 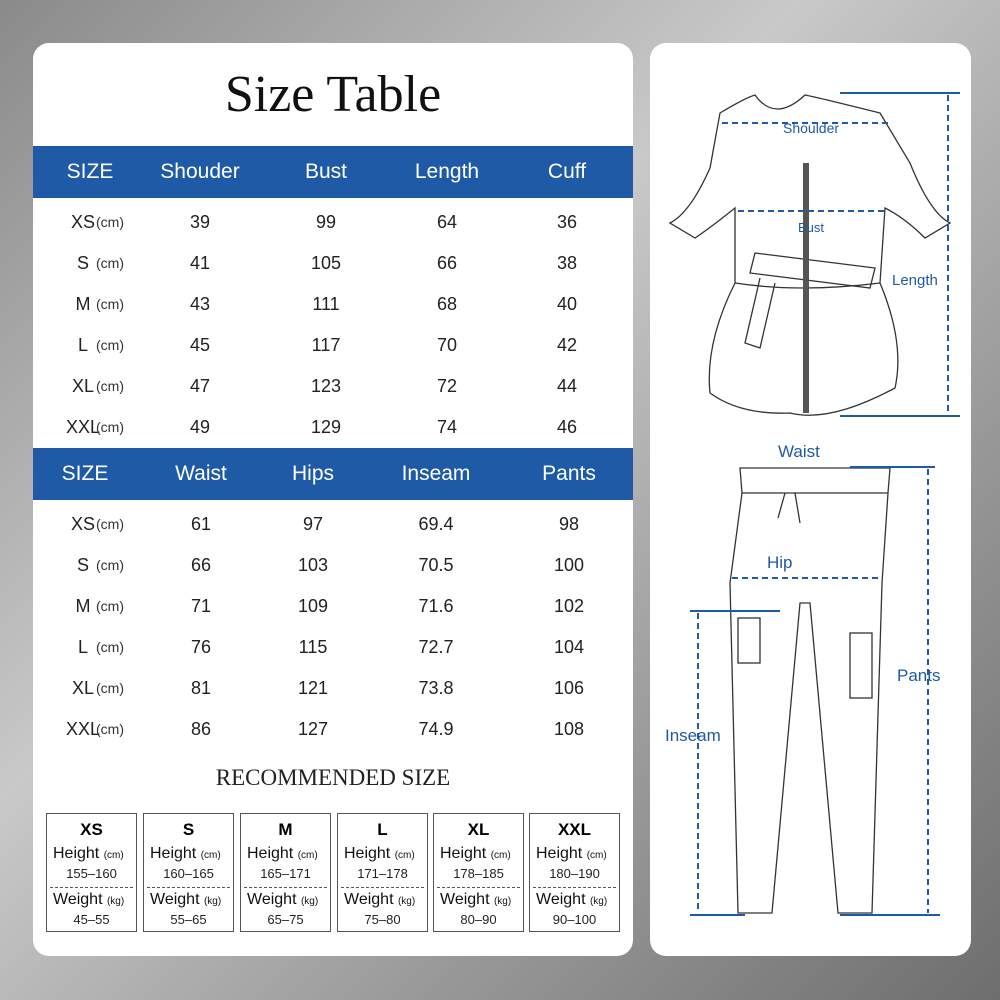 What do you see at coordinates (382, 829) in the screenshot?
I see `size-label: L` at bounding box center [382, 829].